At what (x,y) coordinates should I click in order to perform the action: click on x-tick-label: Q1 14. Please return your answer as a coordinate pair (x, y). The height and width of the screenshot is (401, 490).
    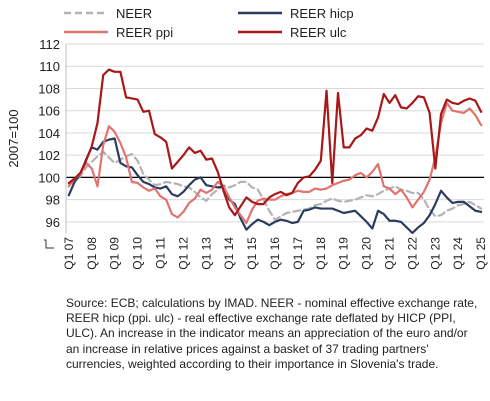
    Looking at the image, I should click on (229, 253).